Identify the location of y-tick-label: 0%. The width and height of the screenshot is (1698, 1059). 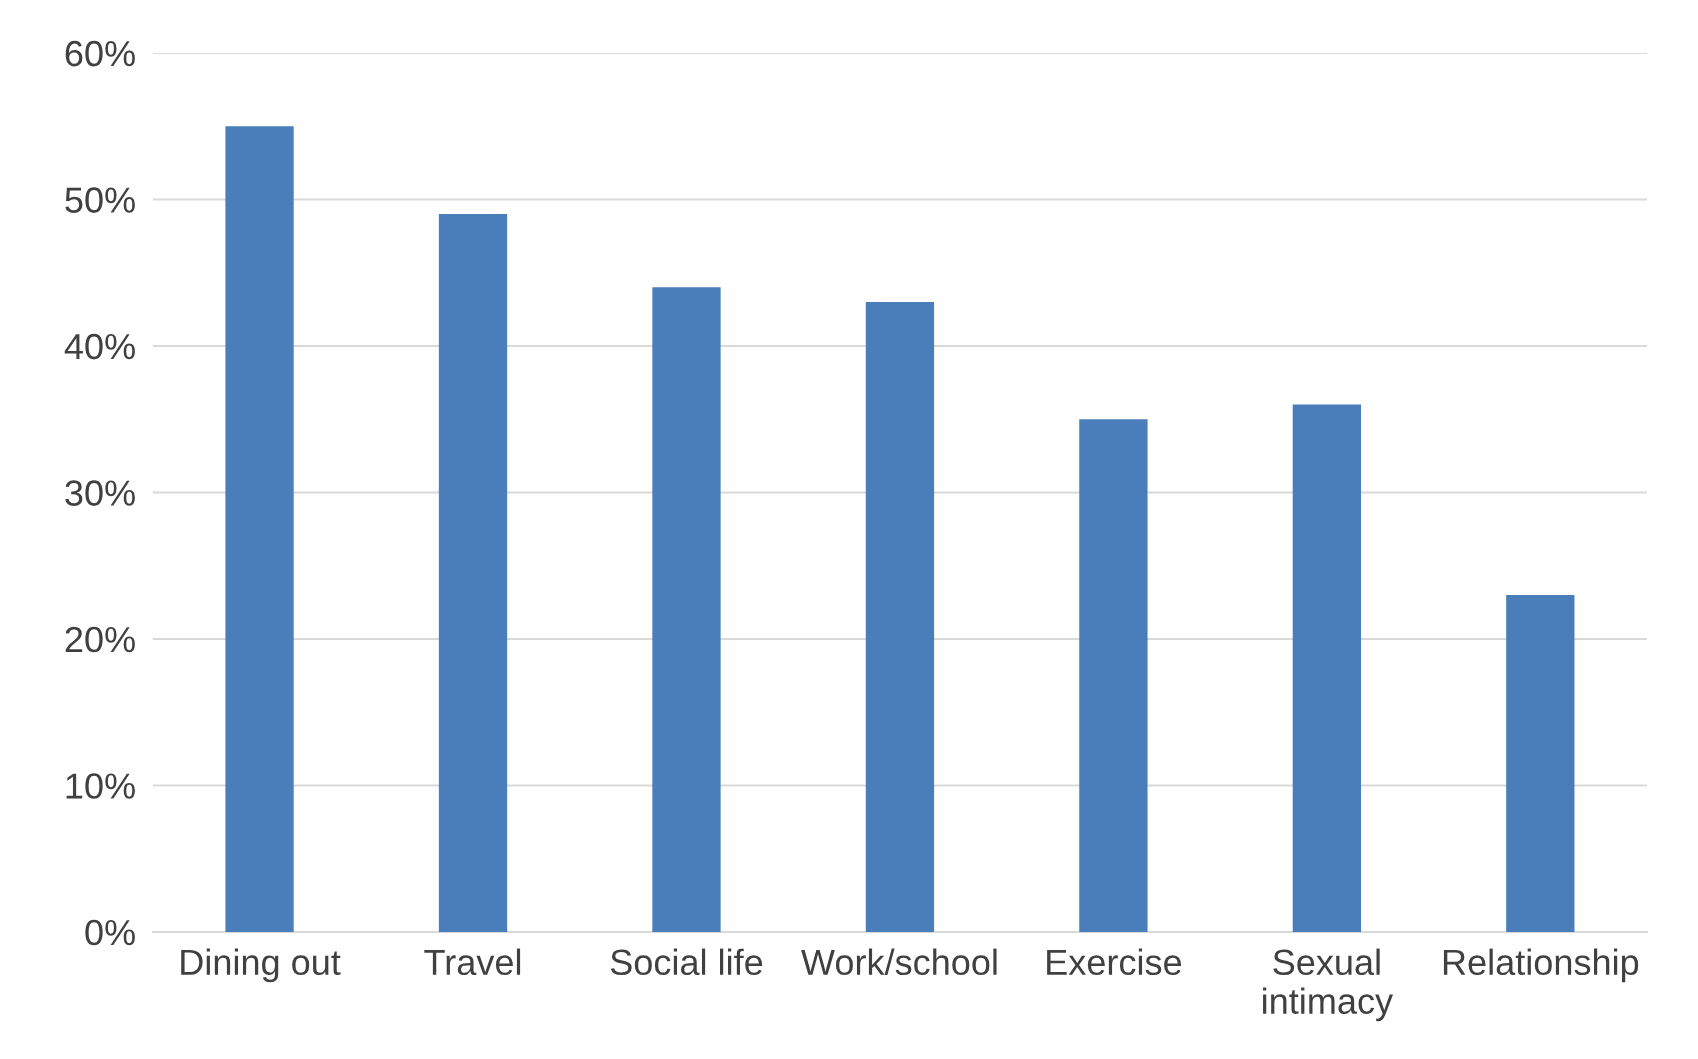
(110, 932).